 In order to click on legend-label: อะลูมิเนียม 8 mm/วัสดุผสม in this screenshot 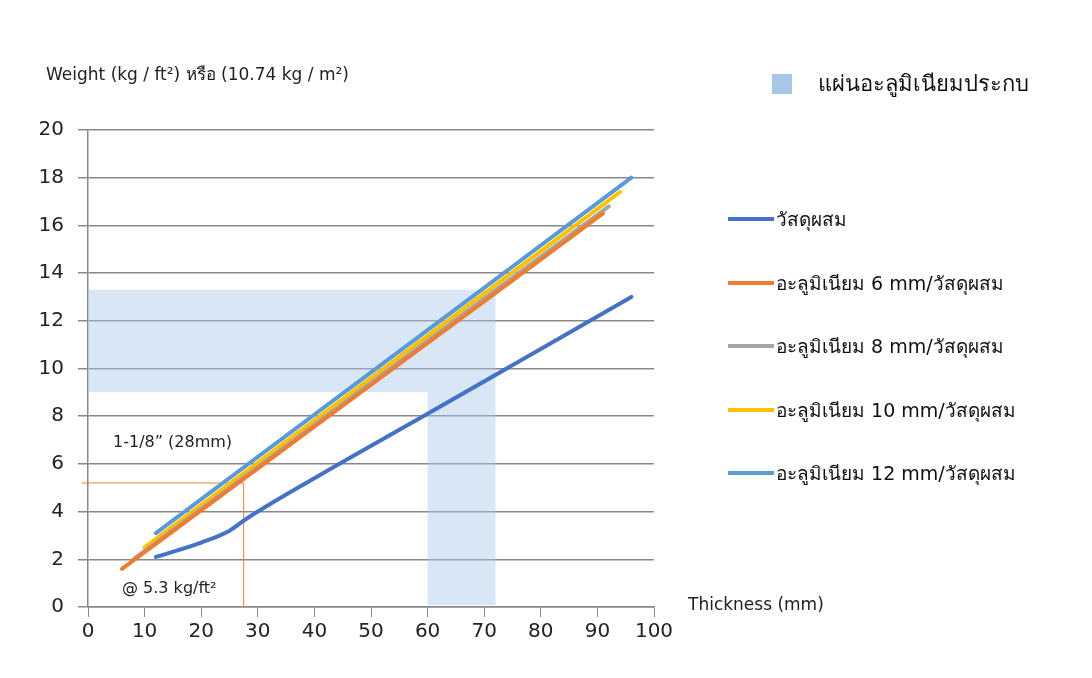, I will do `click(890, 347)`.